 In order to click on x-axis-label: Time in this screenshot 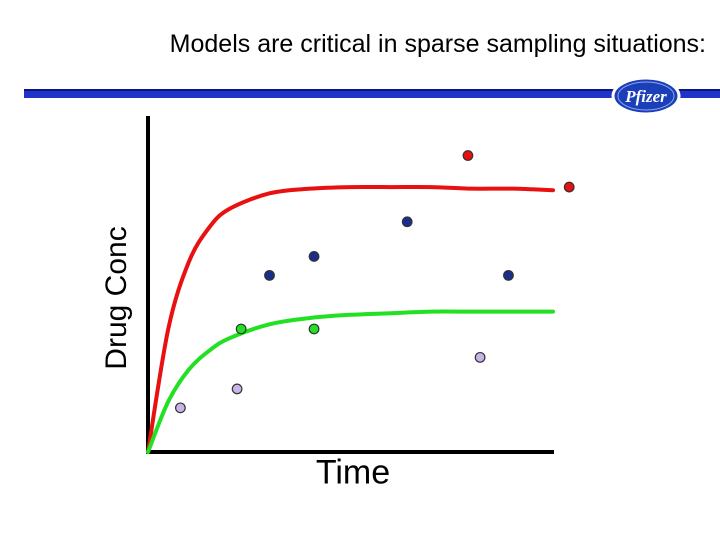, I will do `click(353, 472)`.